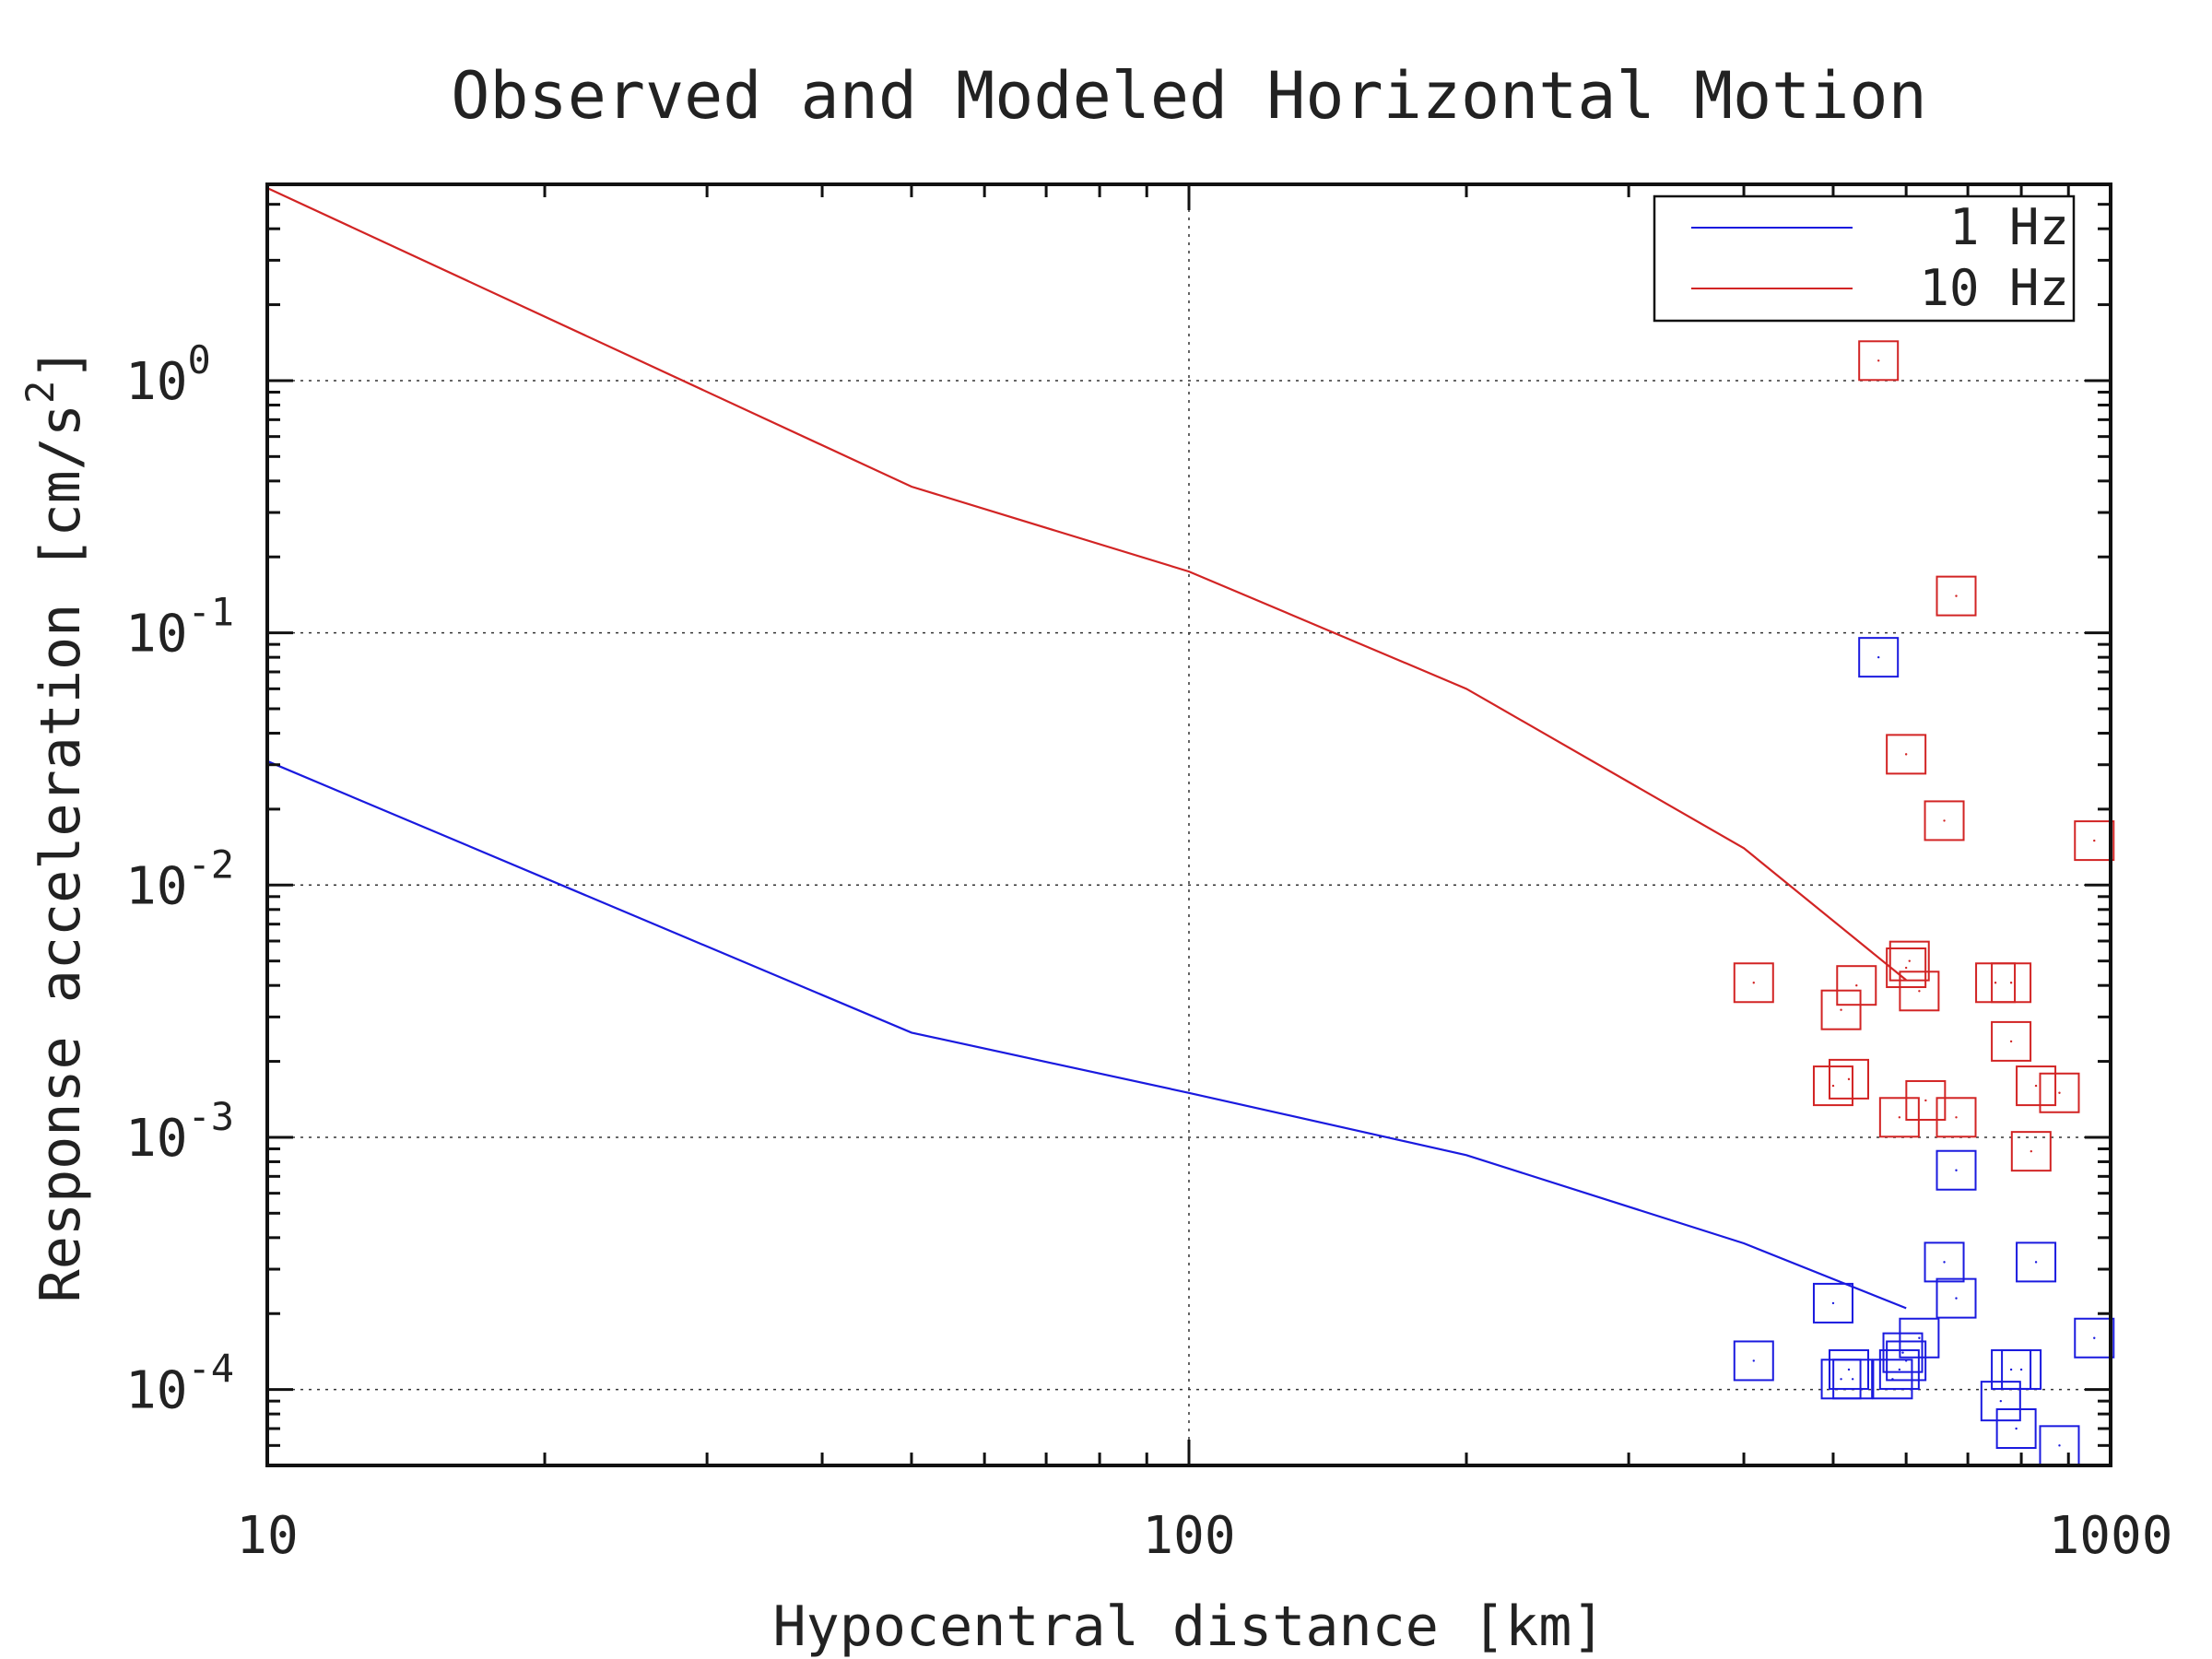 The image size is (2212, 1659). I want to click on legend: 1 Hz 10 Hz, so click(1864, 258).